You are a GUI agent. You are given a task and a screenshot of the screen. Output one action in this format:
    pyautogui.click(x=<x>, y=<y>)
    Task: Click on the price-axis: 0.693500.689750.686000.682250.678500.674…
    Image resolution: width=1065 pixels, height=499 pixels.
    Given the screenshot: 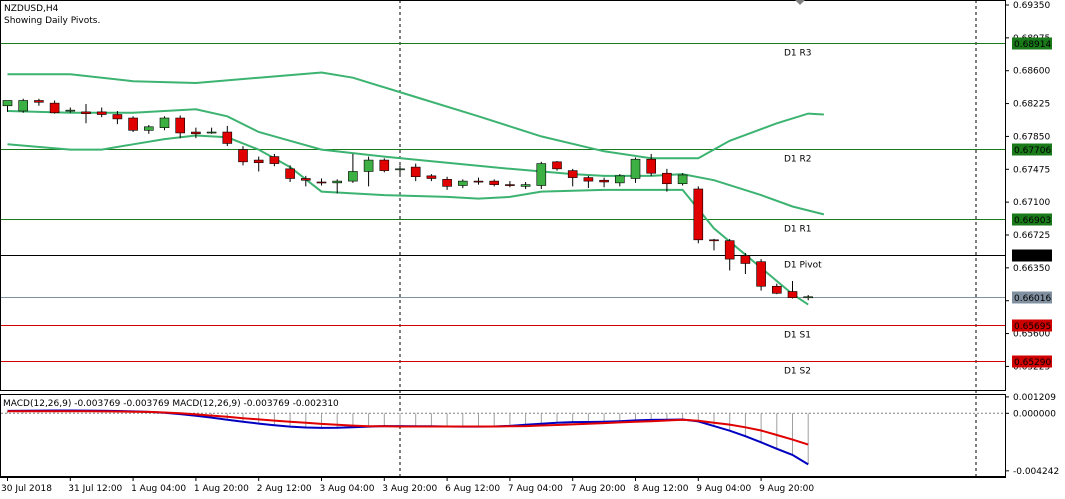 What is the action you would take?
    pyautogui.click(x=1027, y=186)
    